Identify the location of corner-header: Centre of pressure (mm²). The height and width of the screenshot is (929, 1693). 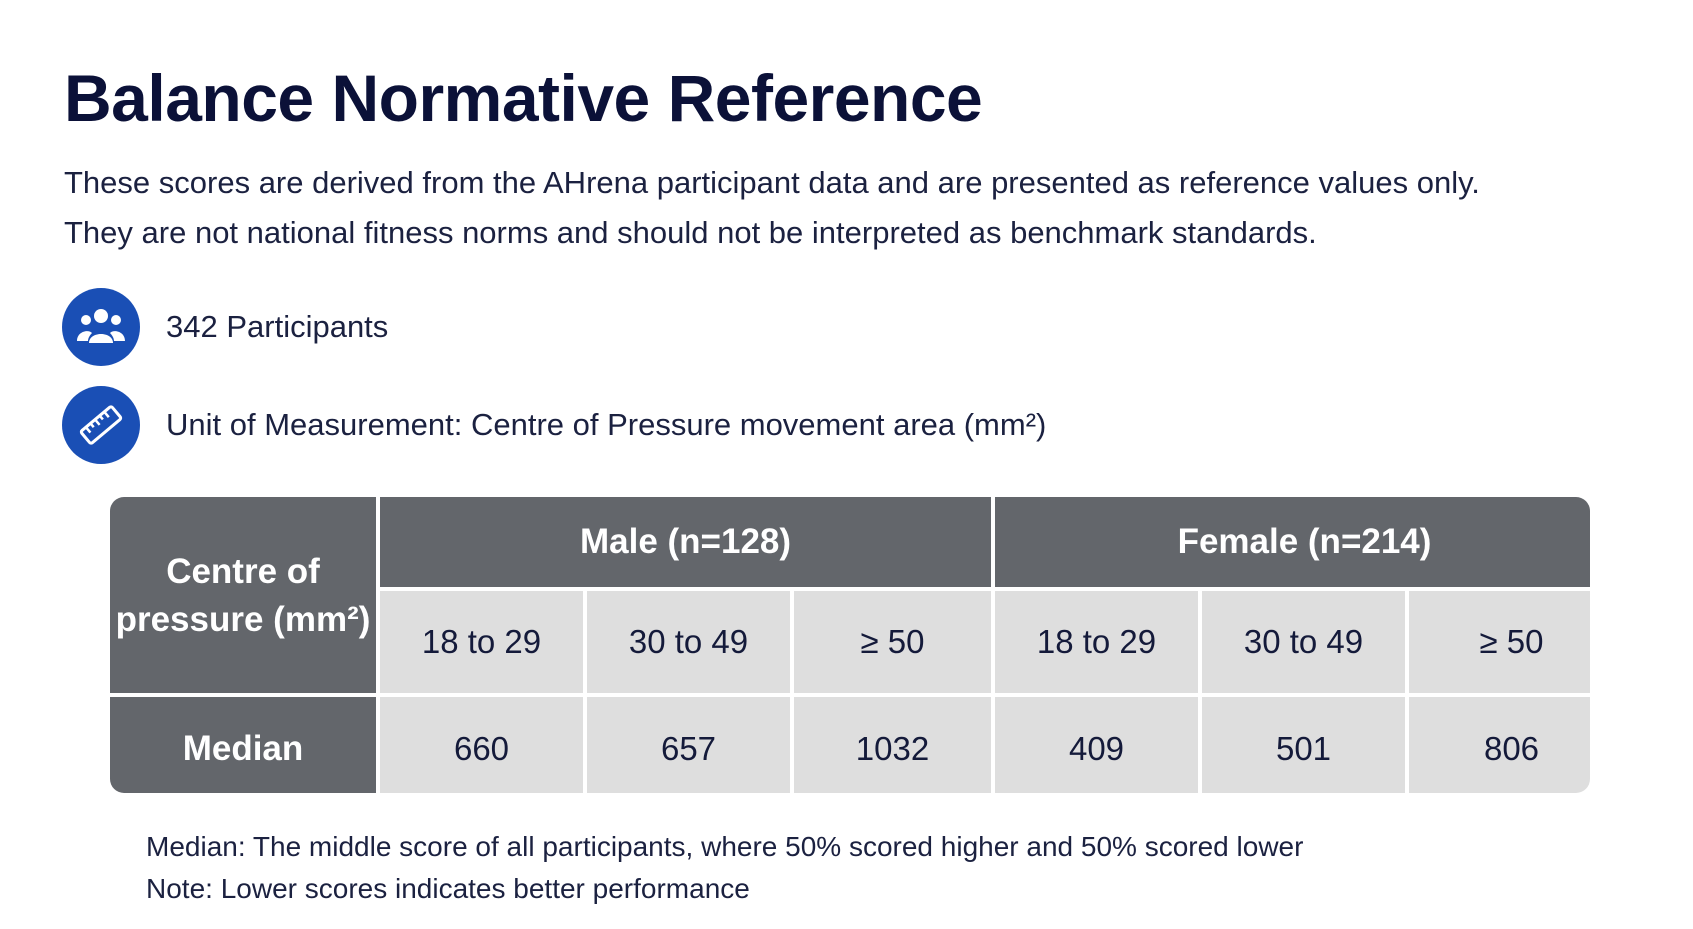
(243, 595).